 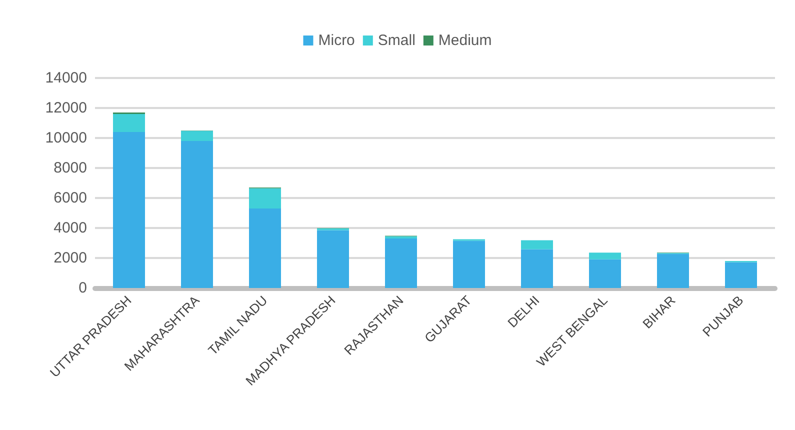 I want to click on y-tick-label: 14000, so click(x=66, y=78).